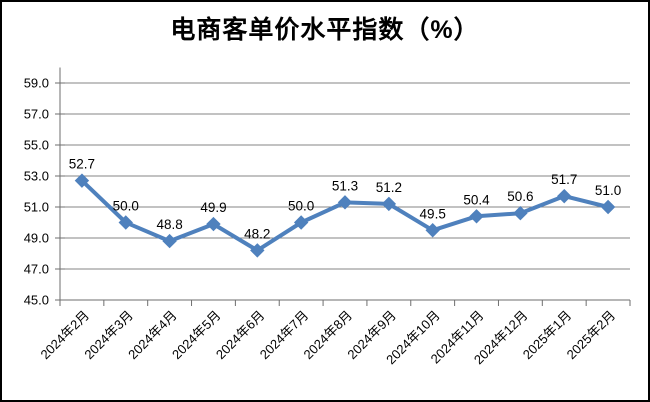 The image size is (650, 402). What do you see at coordinates (36, 269) in the screenshot?
I see `y-axis-tick-label: 47.0` at bounding box center [36, 269].